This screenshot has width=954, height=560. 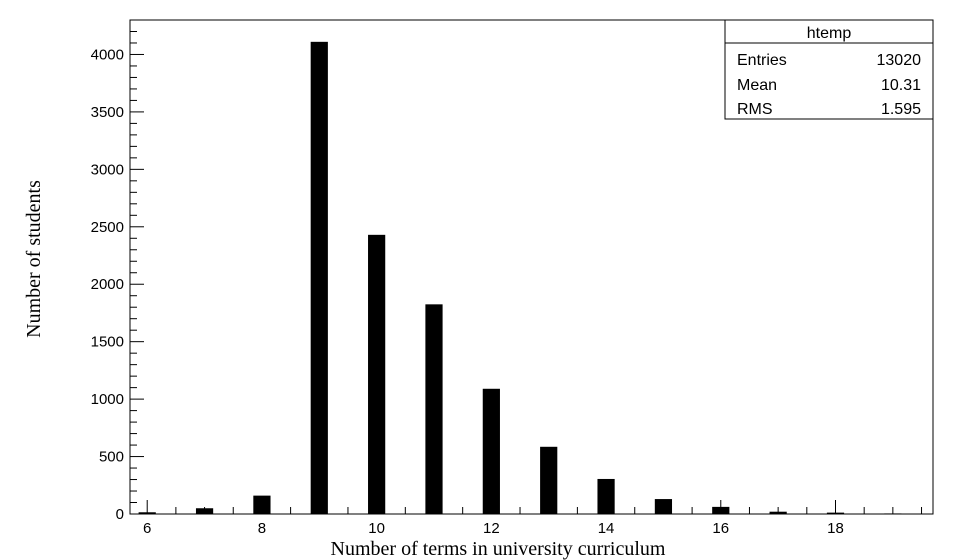 I want to click on y-tick-label-2500: 2500, so click(x=107, y=227).